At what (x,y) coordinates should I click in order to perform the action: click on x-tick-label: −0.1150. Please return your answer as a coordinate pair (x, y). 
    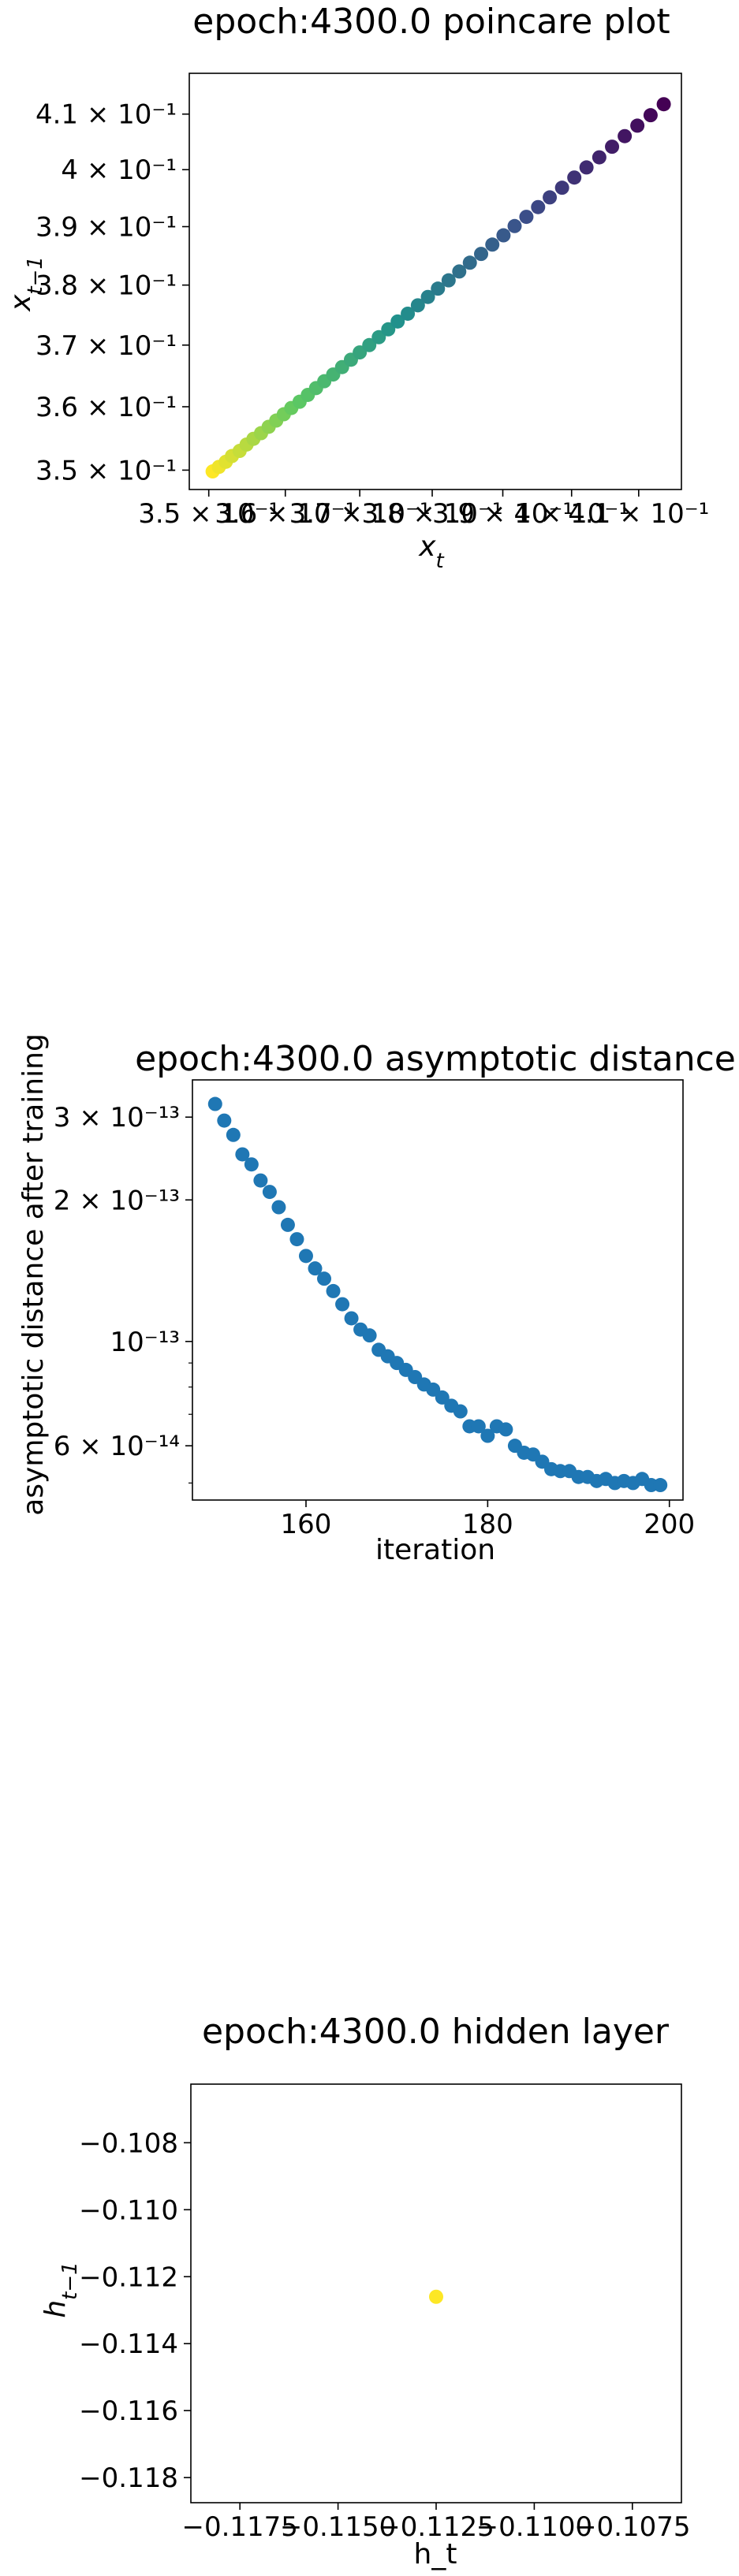
    Looking at the image, I should click on (338, 2527).